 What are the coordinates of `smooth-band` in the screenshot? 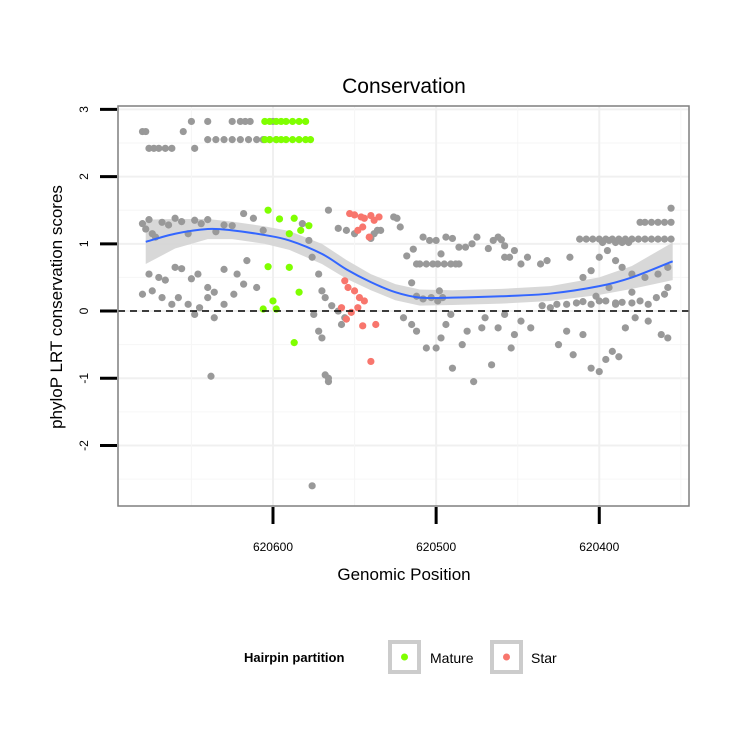 It's located at (409, 262).